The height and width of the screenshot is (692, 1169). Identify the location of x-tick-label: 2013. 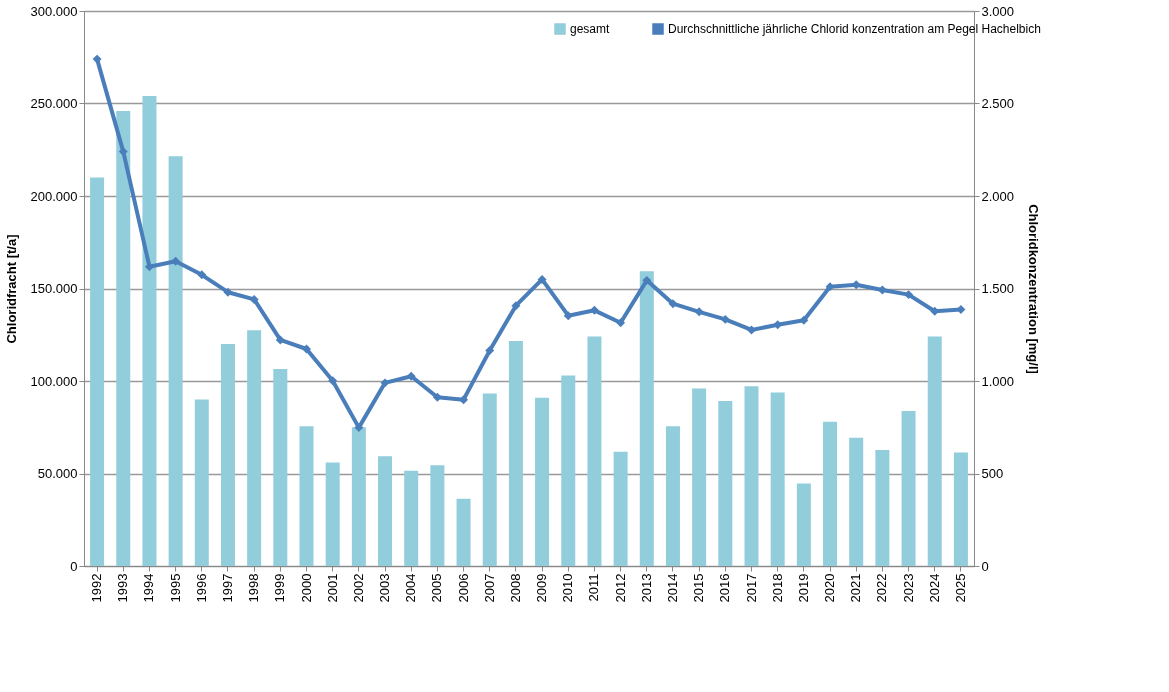
(646, 588).